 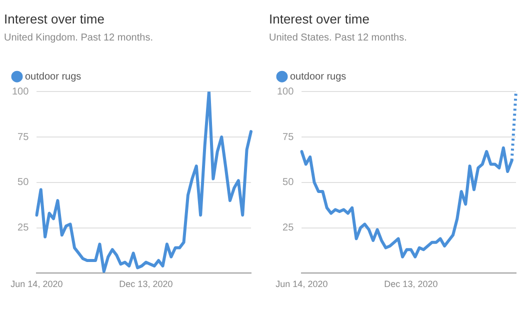 I want to click on chart-subtitle: United States. Past 12 months., so click(x=338, y=38).